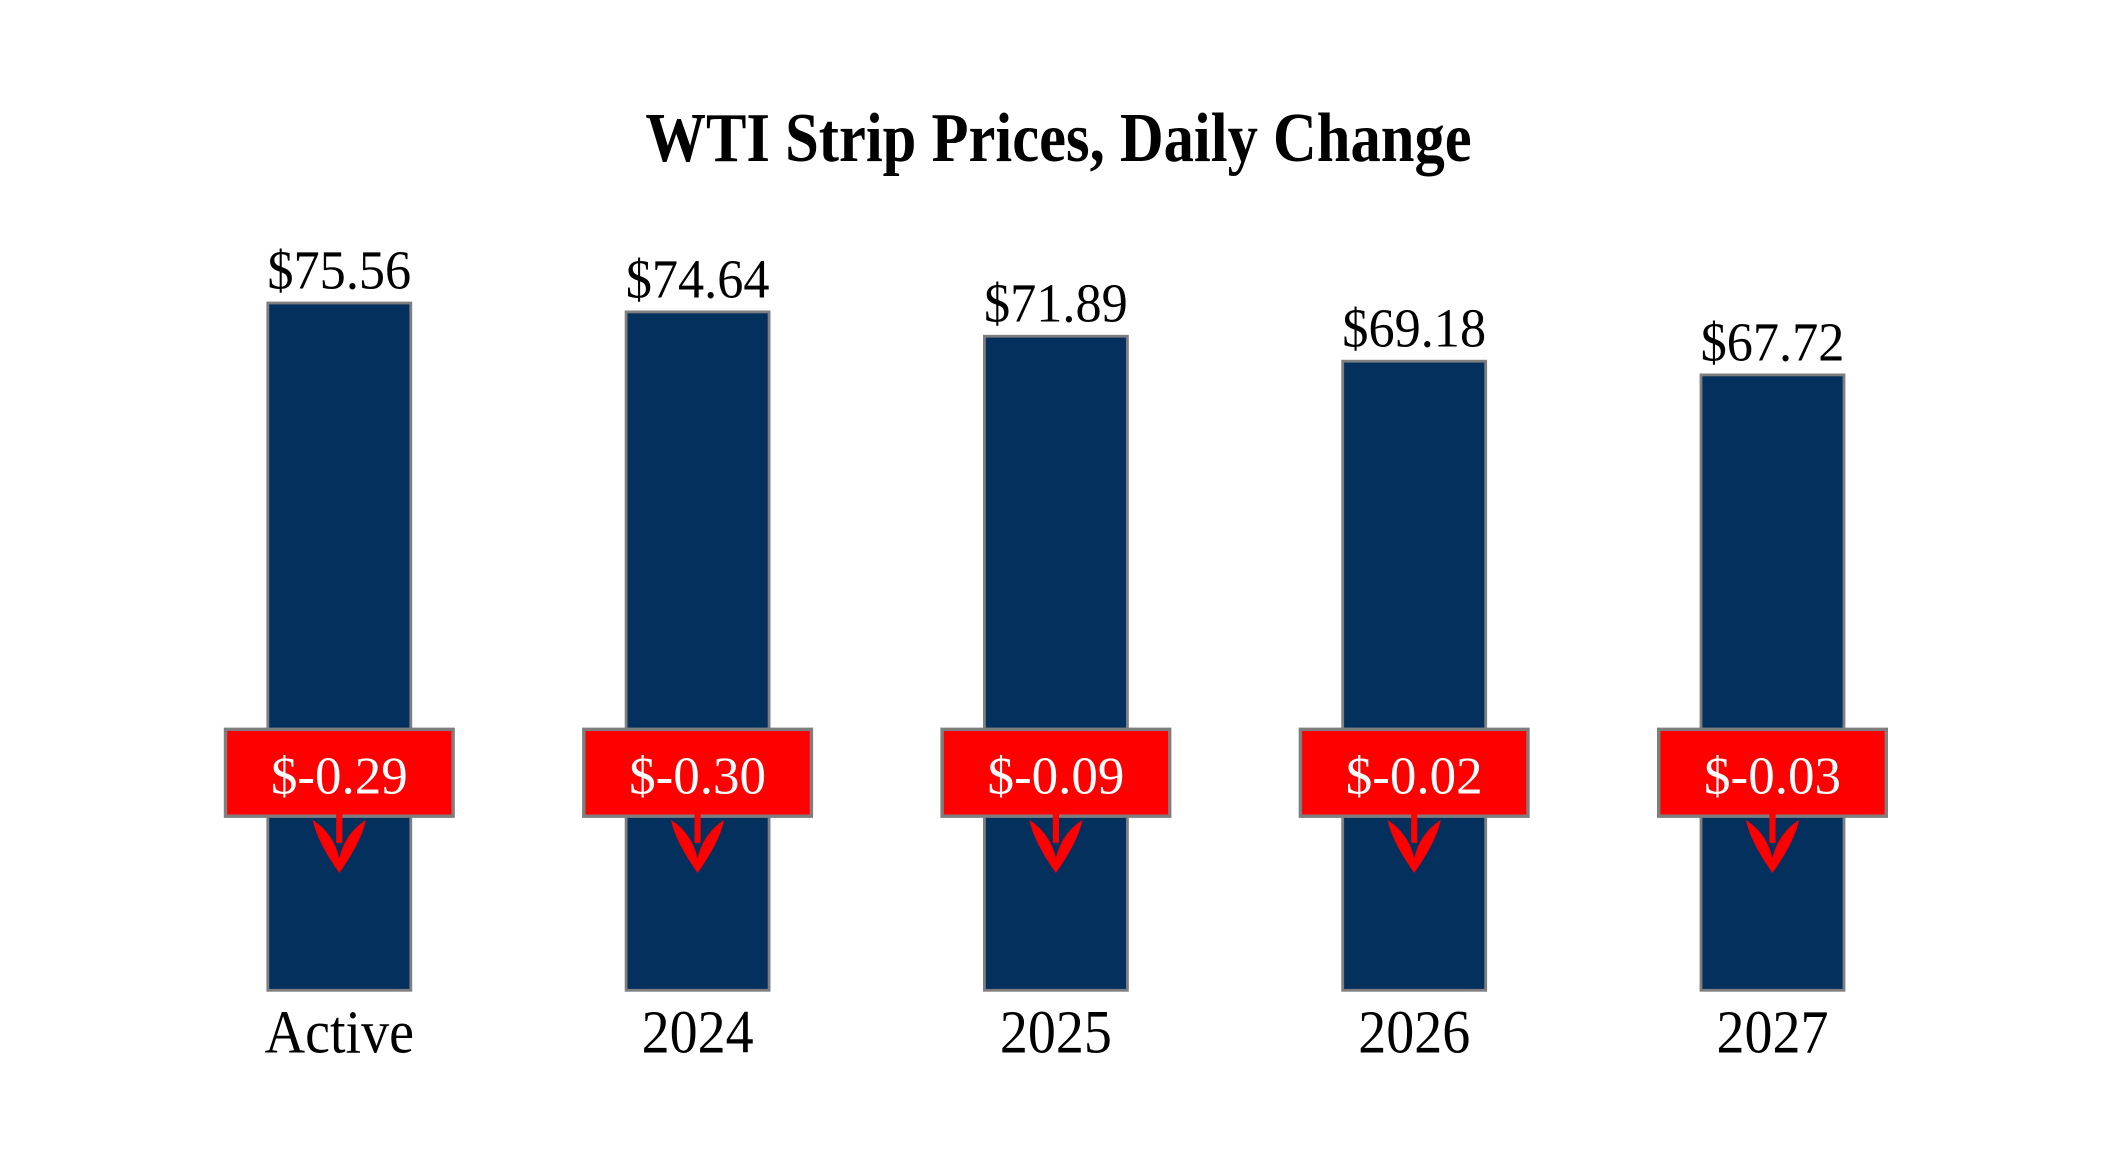 This screenshot has height=1152, width=2112. Describe the element at coordinates (339, 1032) in the screenshot. I see `svg-text: Active` at that location.